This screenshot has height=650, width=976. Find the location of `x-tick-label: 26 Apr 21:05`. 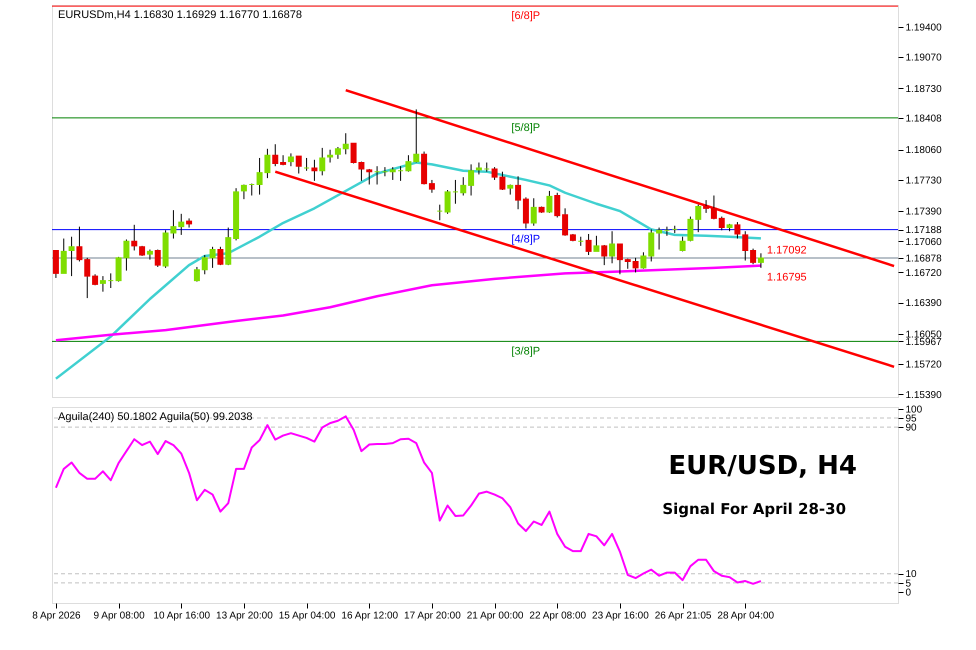

x-tick-label: 26 Apr 21:05 is located at coordinates (683, 616).